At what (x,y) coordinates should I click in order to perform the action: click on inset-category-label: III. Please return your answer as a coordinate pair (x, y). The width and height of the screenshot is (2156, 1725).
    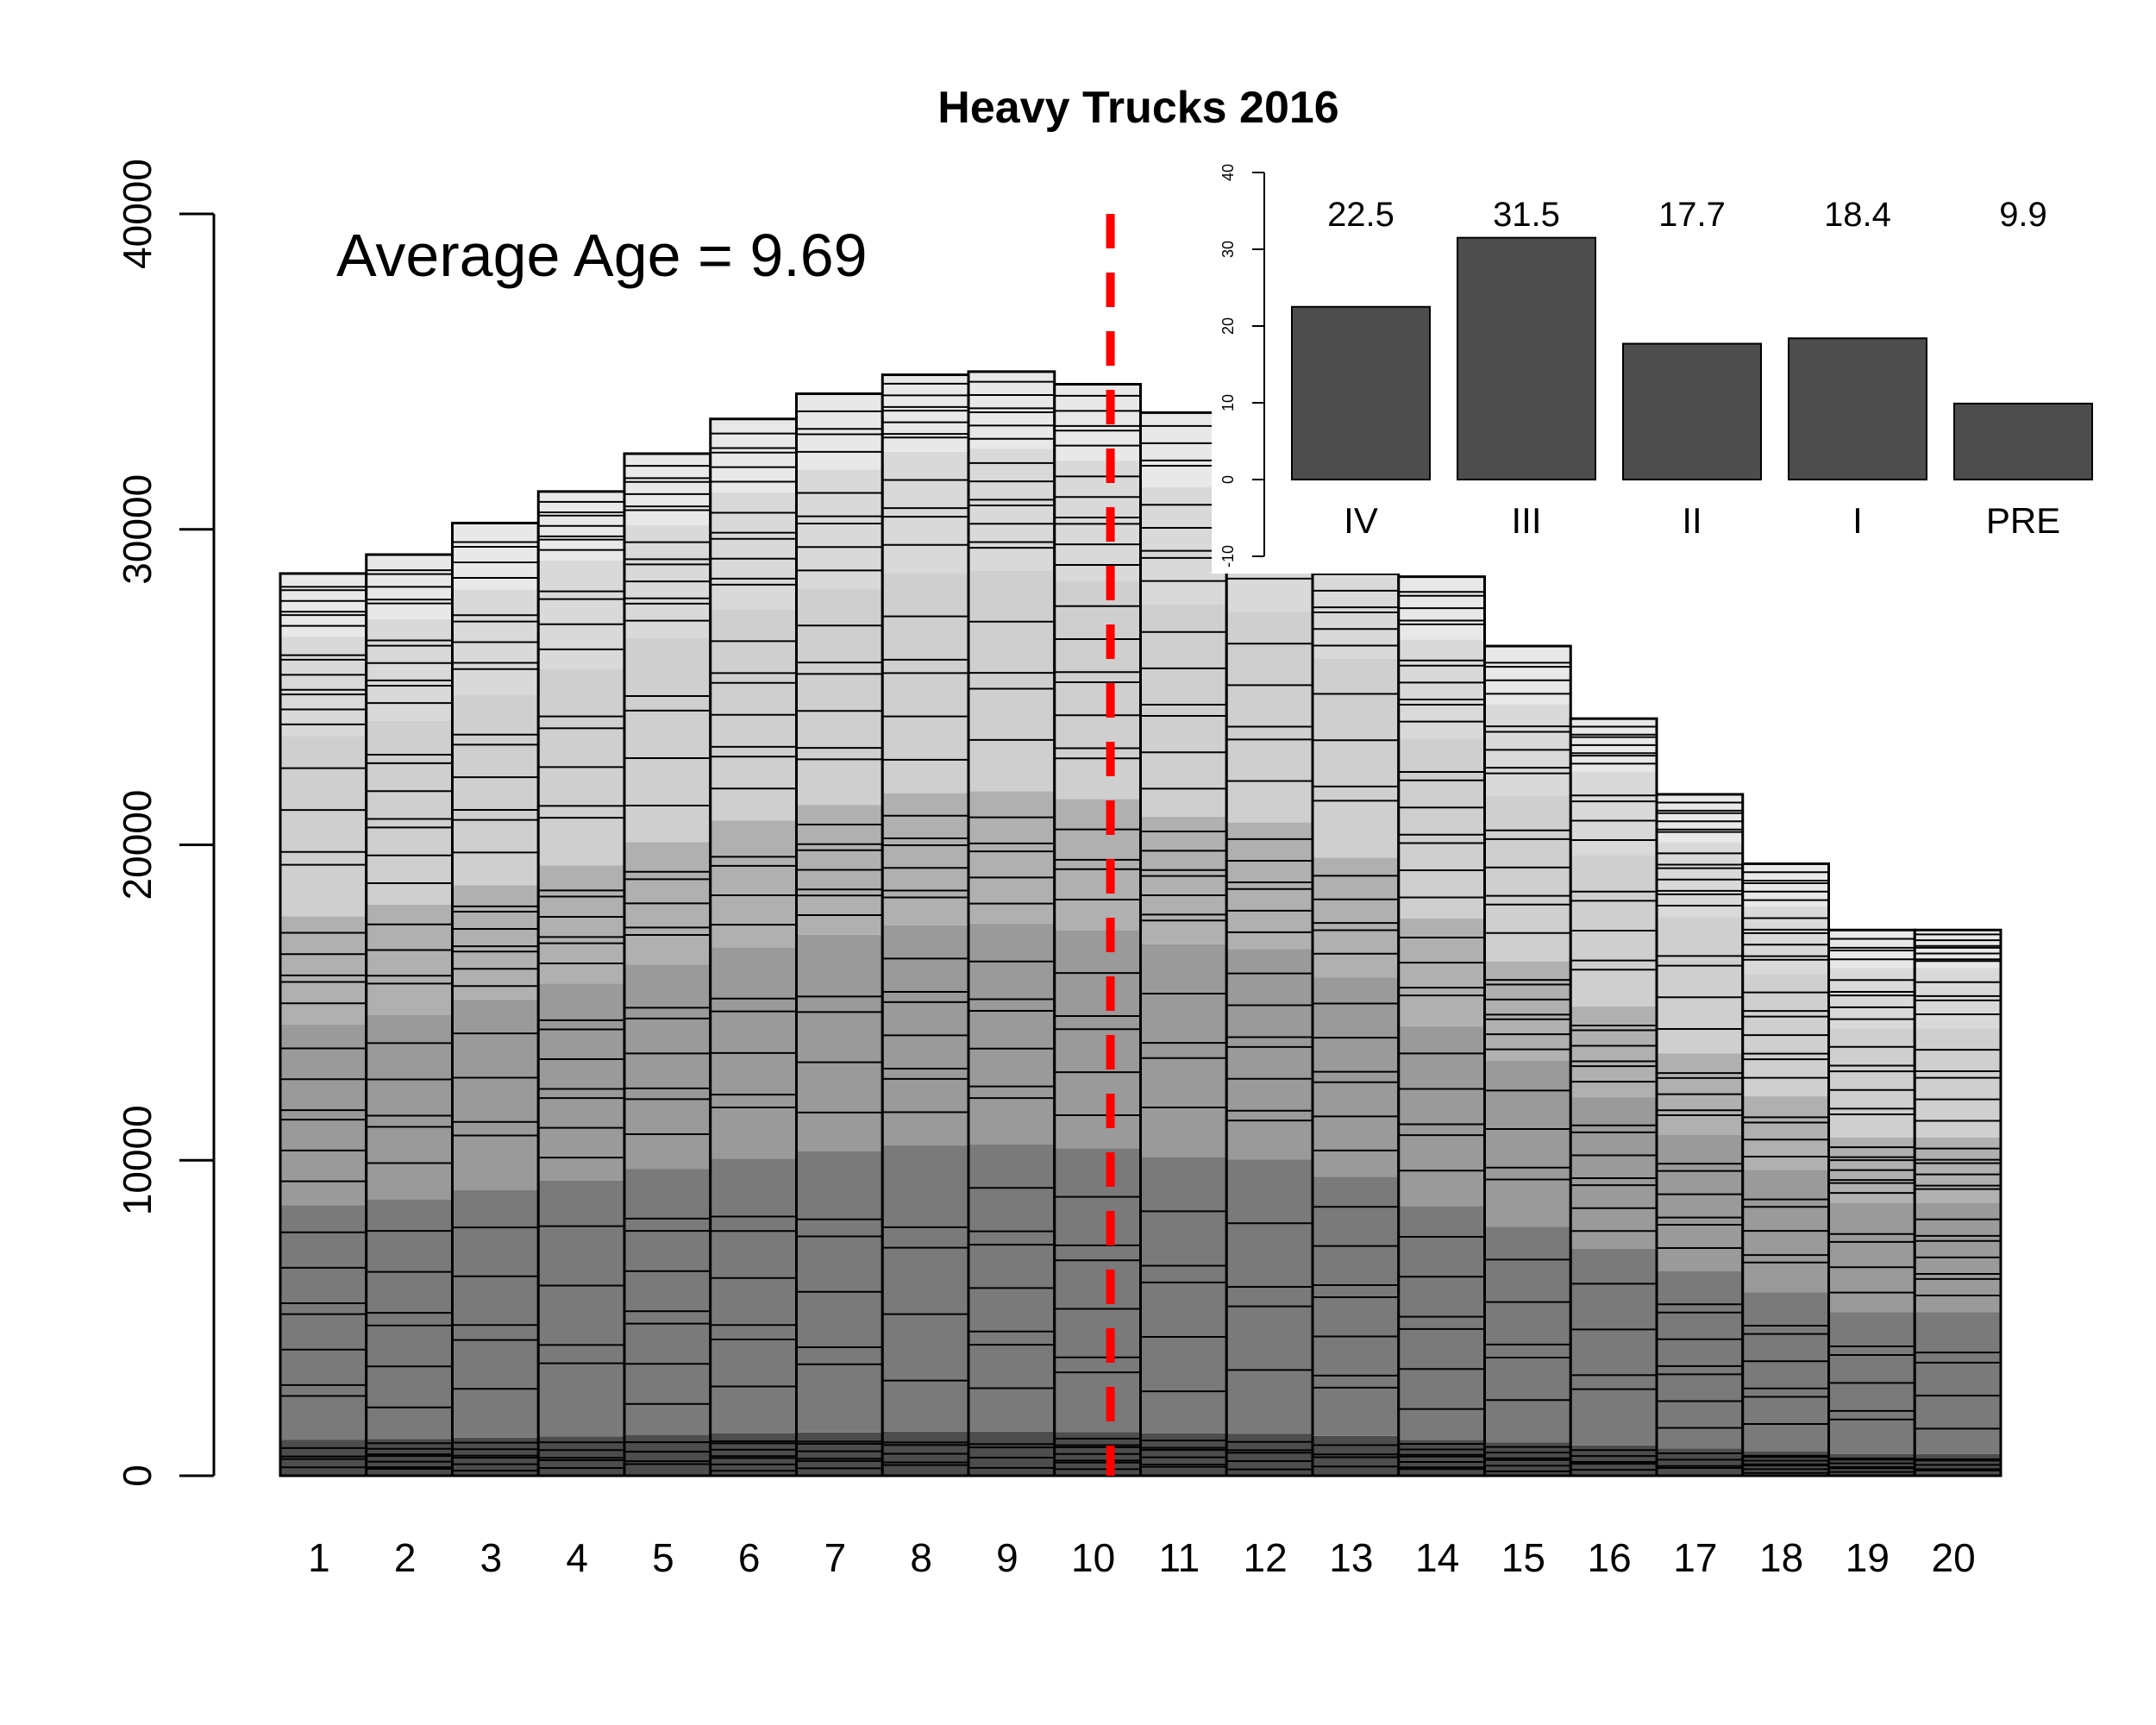
    Looking at the image, I should click on (1526, 520).